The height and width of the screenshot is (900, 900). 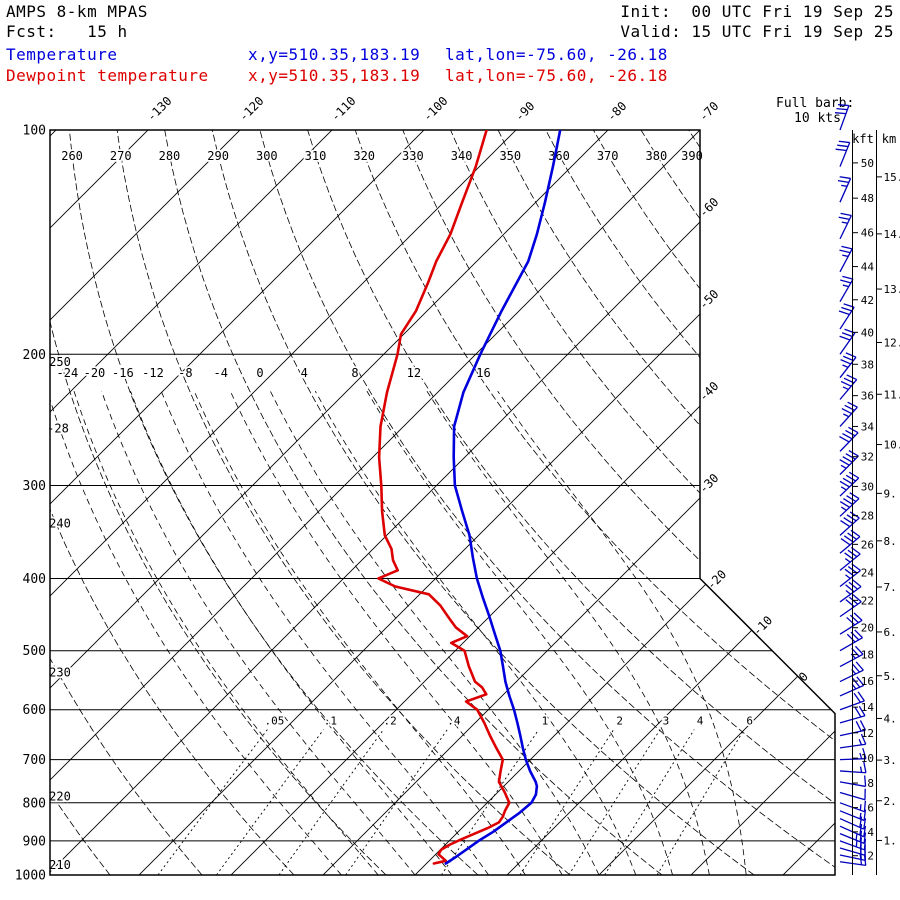 What do you see at coordinates (77, 11) in the screenshot?
I see `model-title: AMPS 8-km MPAS` at bounding box center [77, 11].